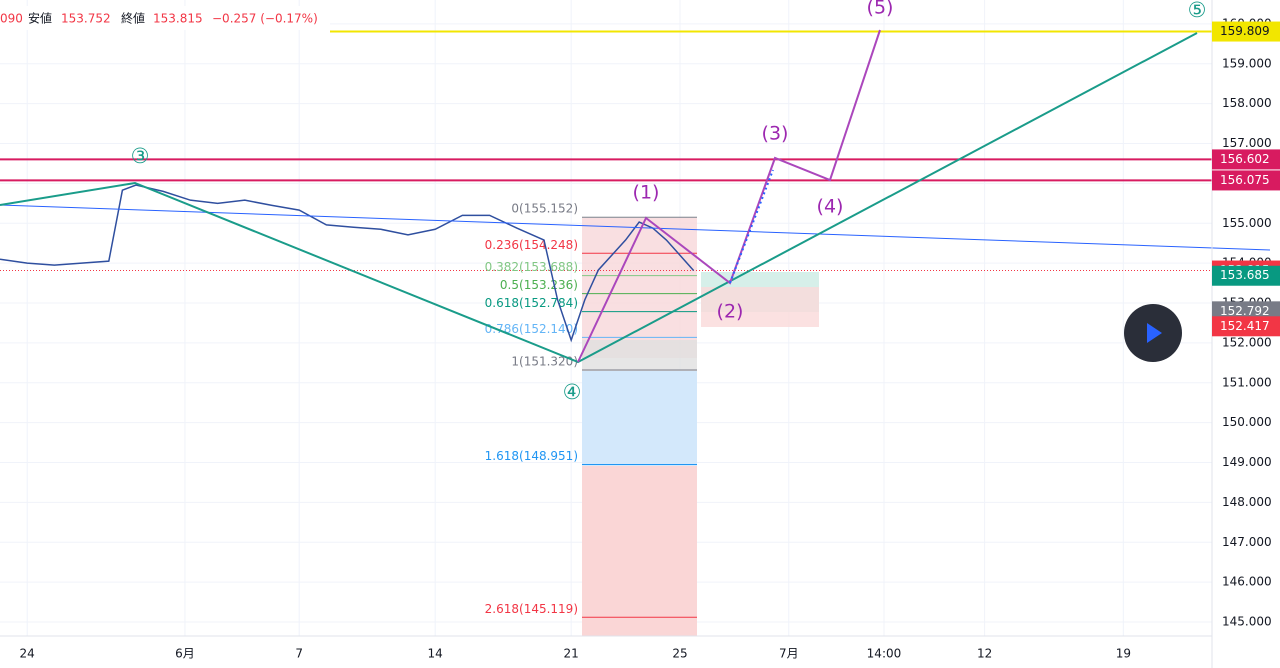  What do you see at coordinates (884, 654) in the screenshot?
I see `x-tick-label: 14:00` at bounding box center [884, 654].